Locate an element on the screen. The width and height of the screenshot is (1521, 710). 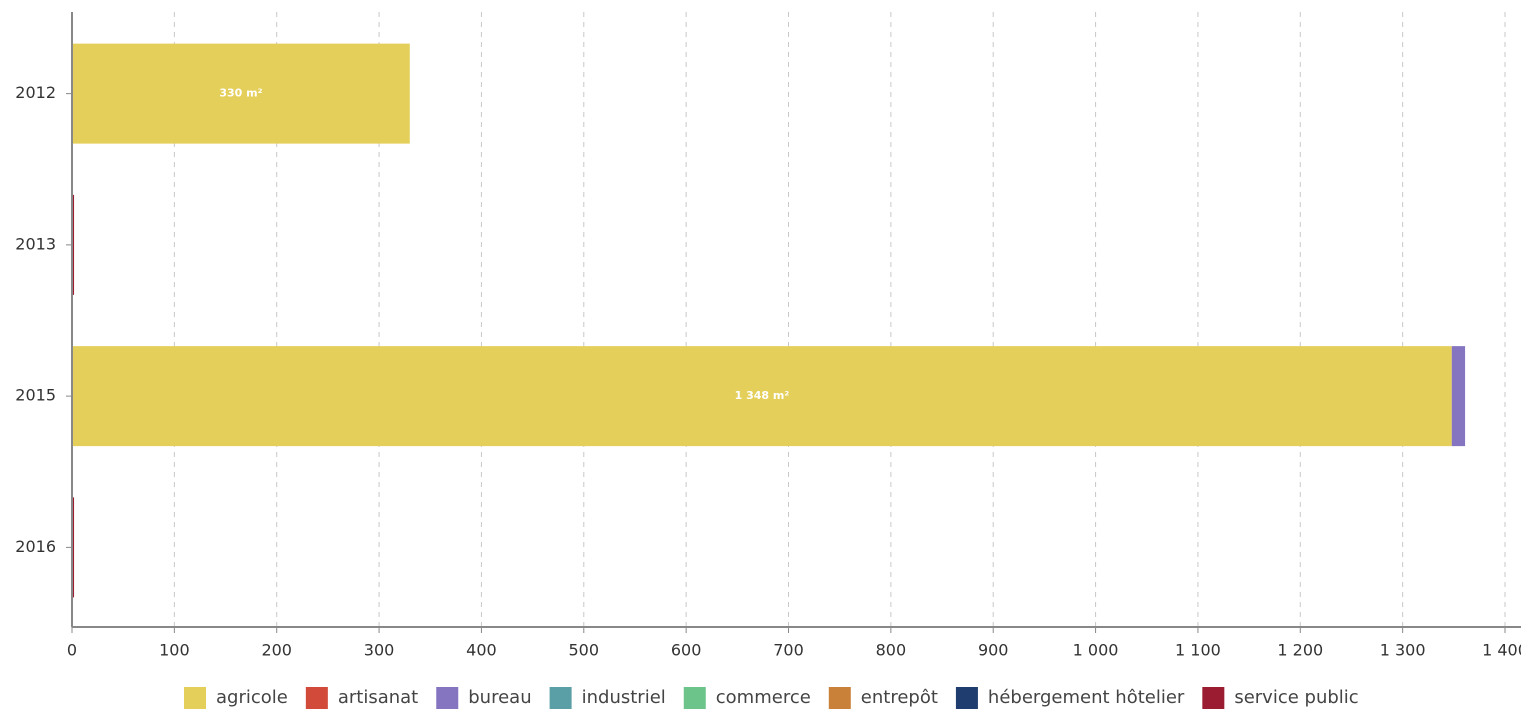
y-tick-label: 2012 is located at coordinates (35, 92).